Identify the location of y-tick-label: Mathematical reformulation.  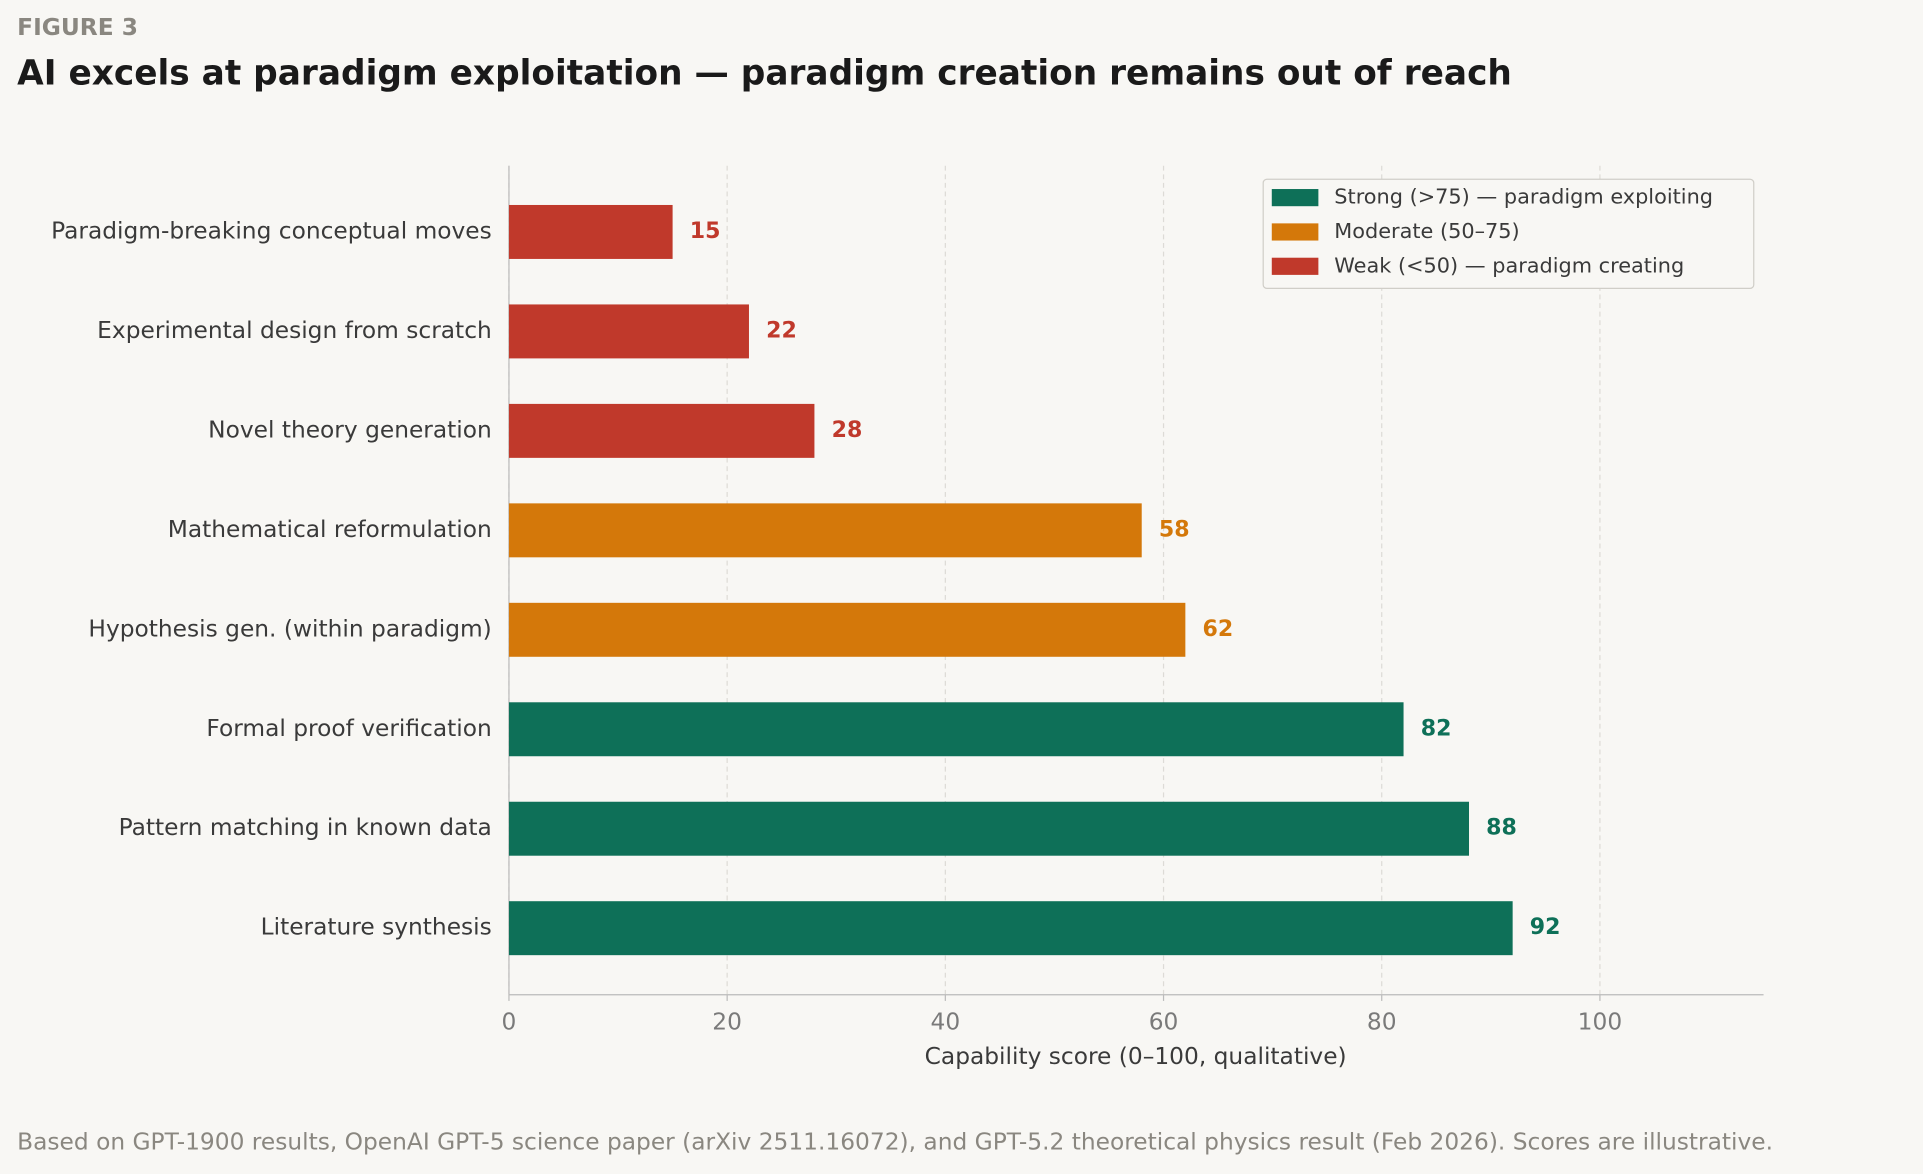
(330, 529).